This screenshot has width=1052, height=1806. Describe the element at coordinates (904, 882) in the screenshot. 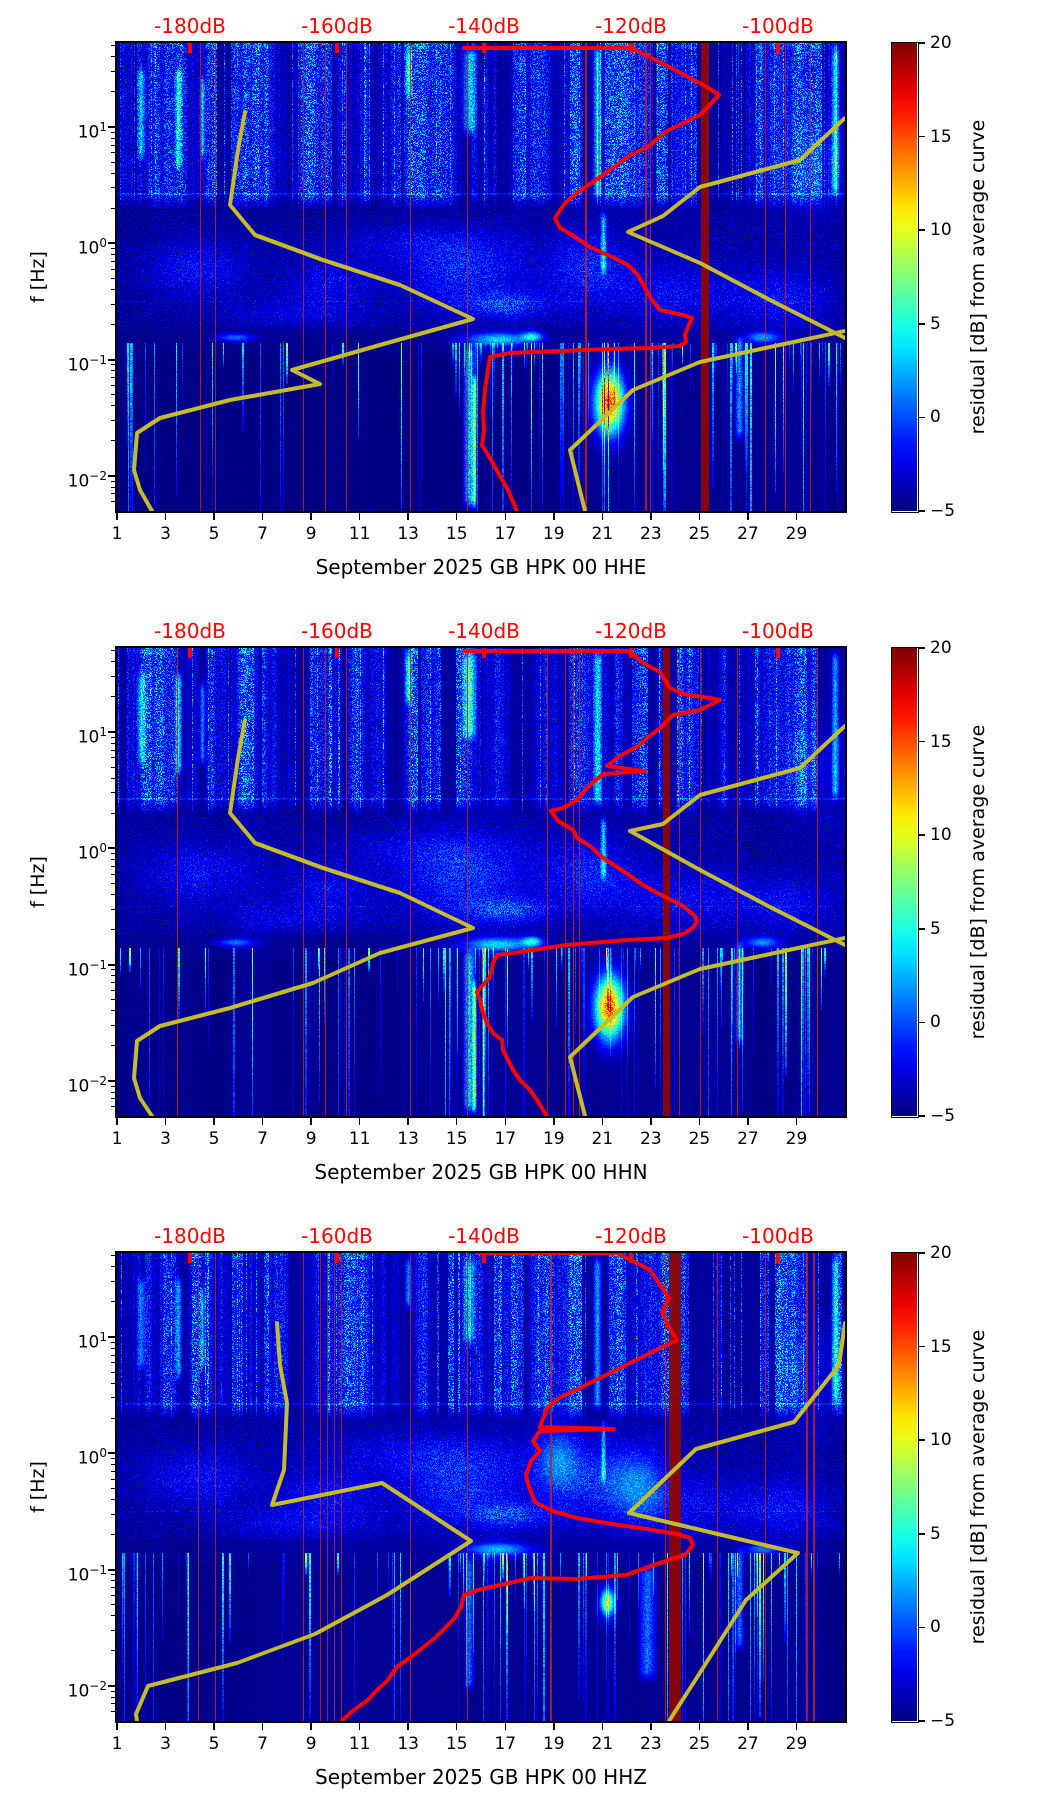

I see `colorbar-gradient` at that location.